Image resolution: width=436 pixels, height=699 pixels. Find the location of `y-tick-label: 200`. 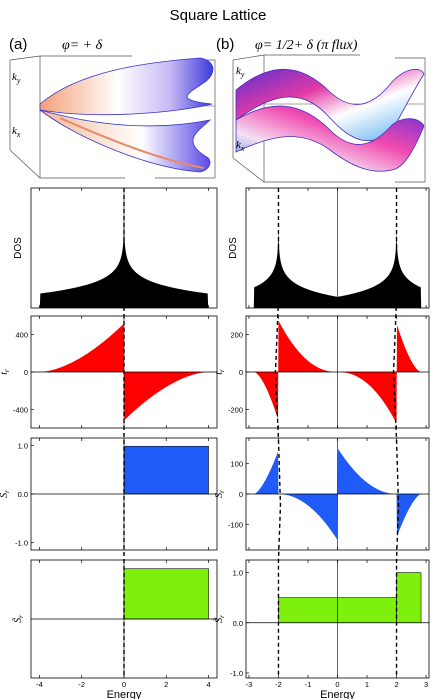

y-tick-label: 200 is located at coordinates (236, 335).